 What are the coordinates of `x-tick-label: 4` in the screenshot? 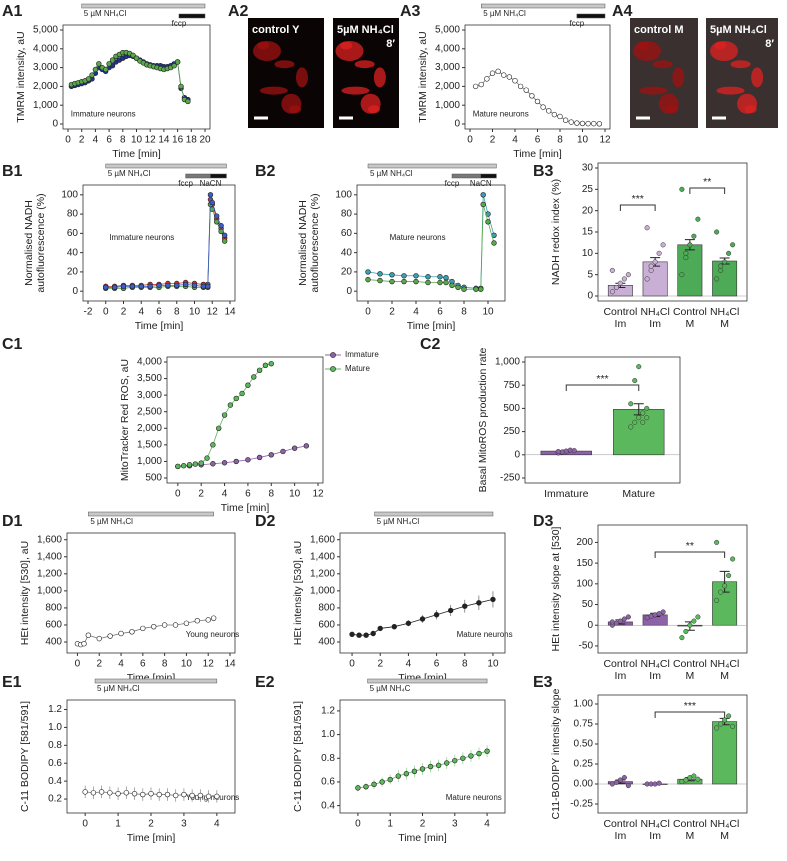 It's located at (416, 312).